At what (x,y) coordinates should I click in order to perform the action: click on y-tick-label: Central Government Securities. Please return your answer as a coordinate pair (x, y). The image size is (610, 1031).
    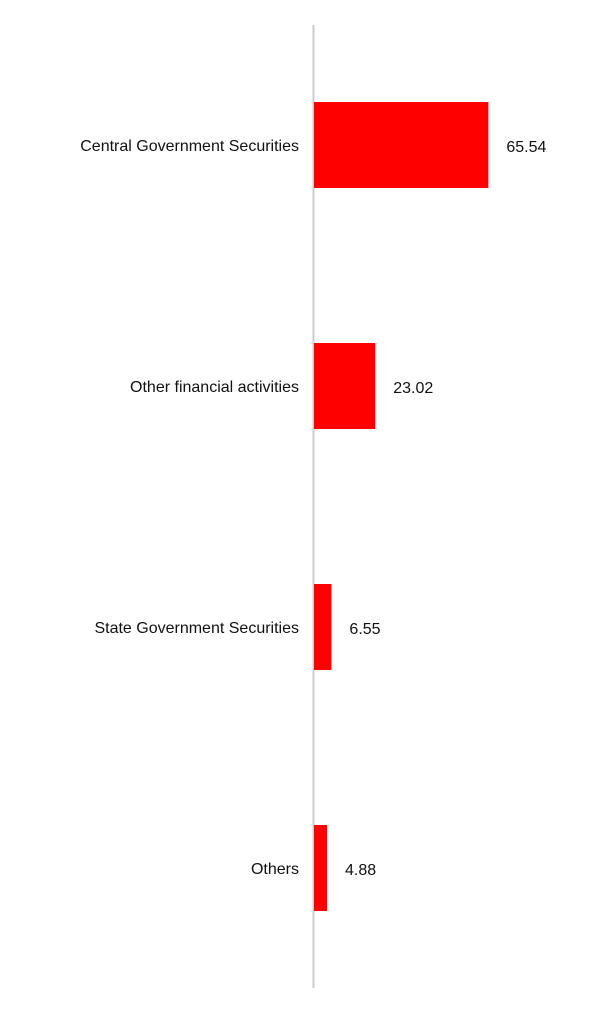
    Looking at the image, I should click on (189, 146).